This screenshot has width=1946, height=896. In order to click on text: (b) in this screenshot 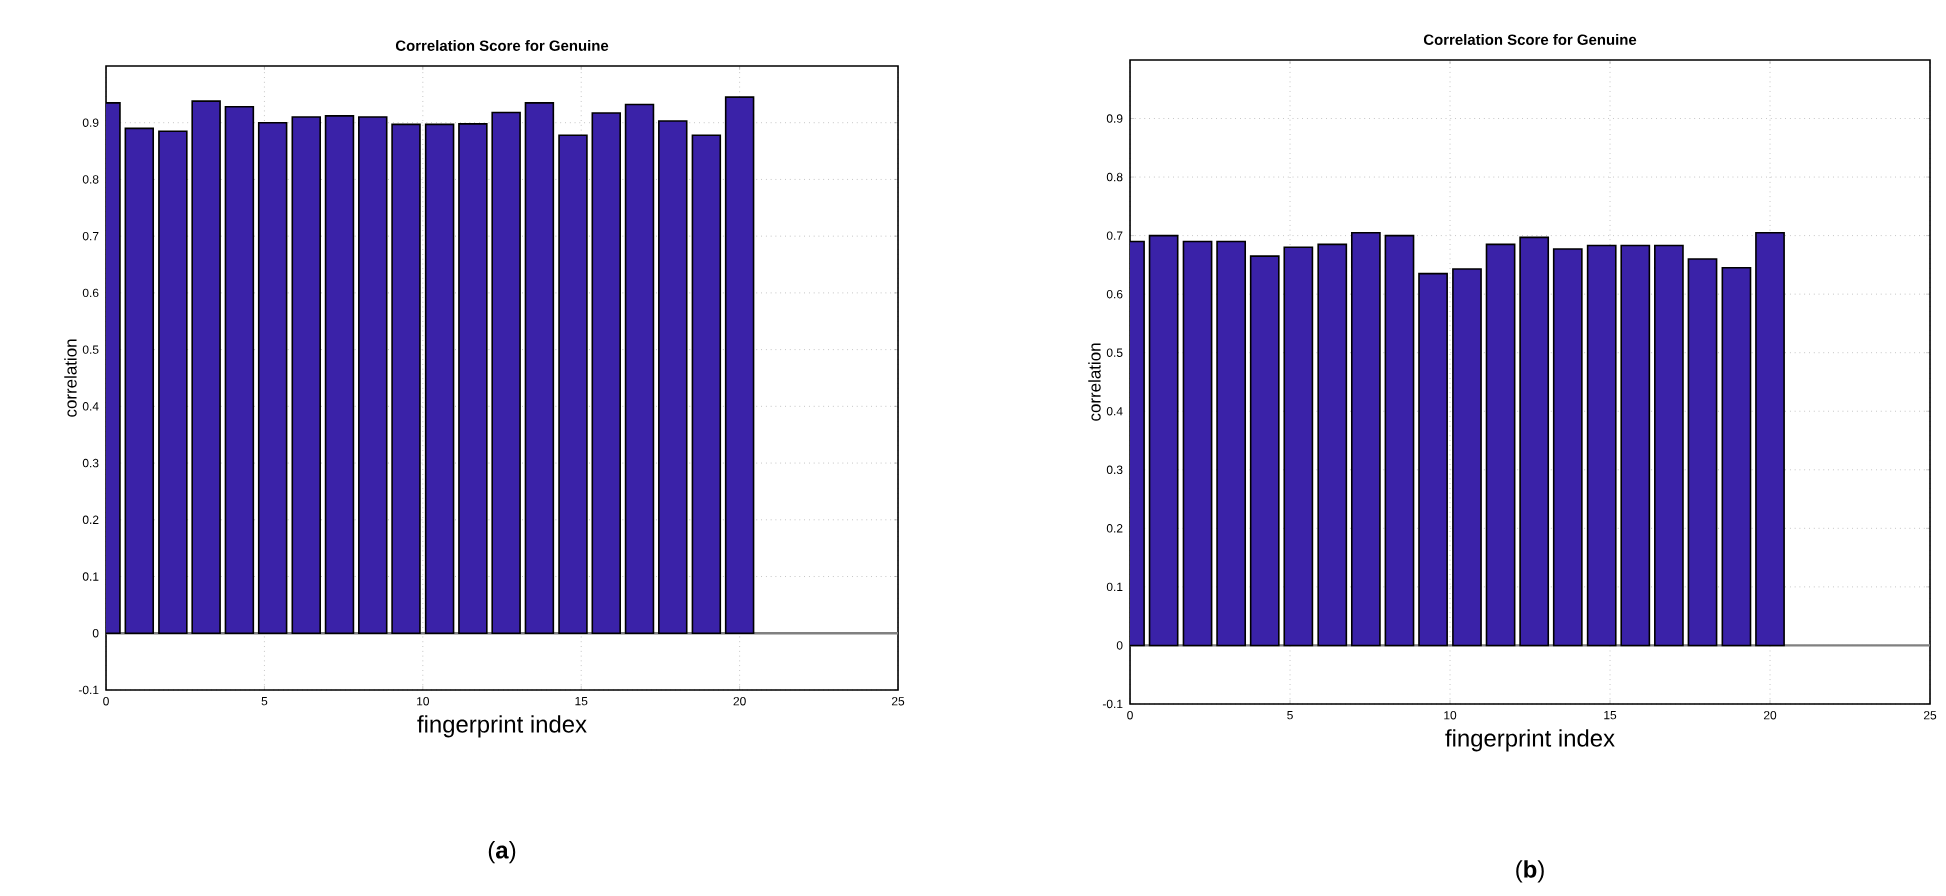, I will do `click(1530, 871)`.